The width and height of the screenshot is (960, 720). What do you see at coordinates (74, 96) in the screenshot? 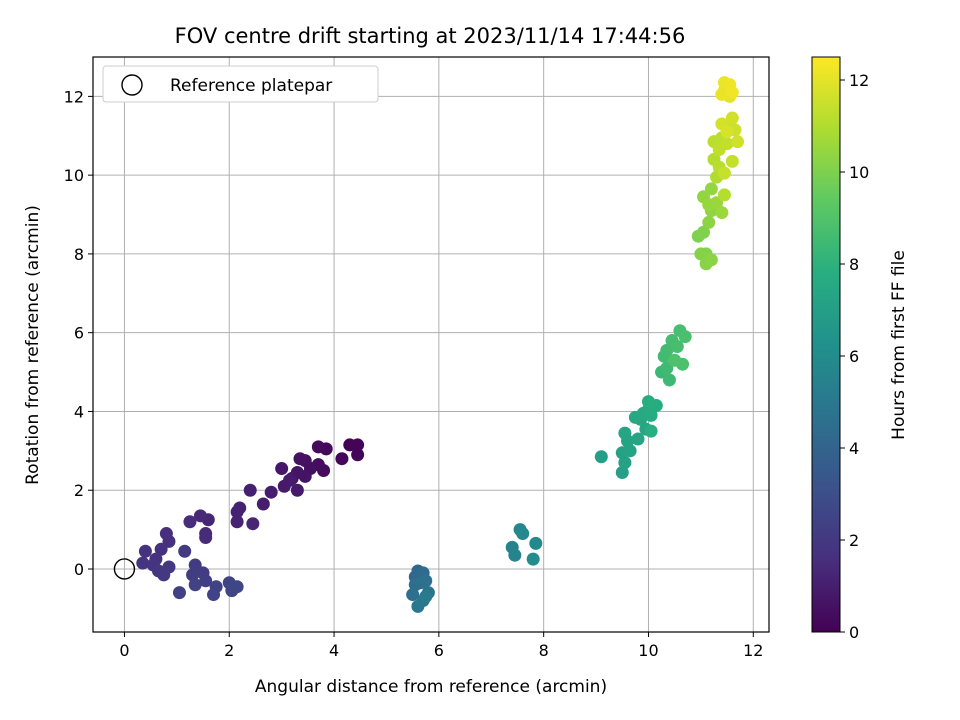
I see `y-tick-label: 12` at bounding box center [74, 96].